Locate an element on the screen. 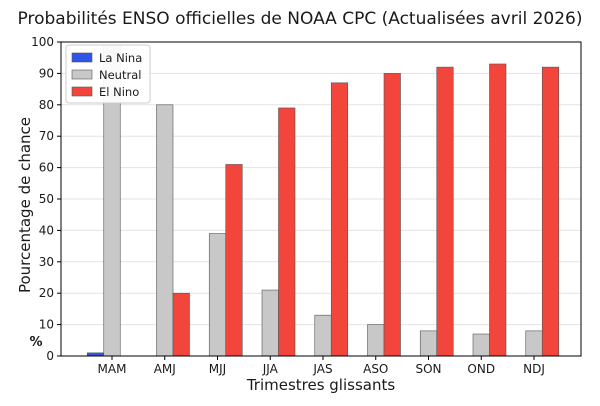 This screenshot has height=406, width=600. x-tick-label-jas: JAS is located at coordinates (322, 369).